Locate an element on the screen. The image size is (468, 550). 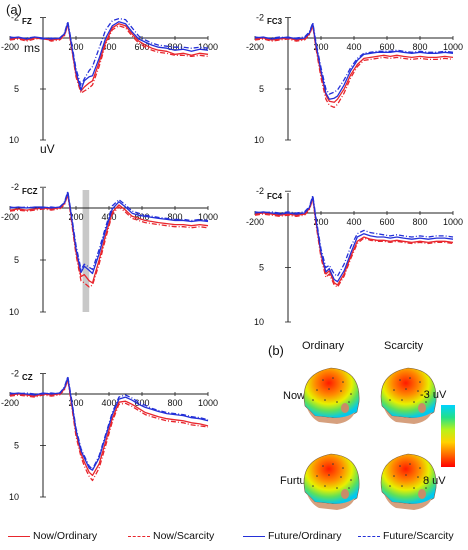
scalp-map-now-ordinary is located at coordinates (330, 395).